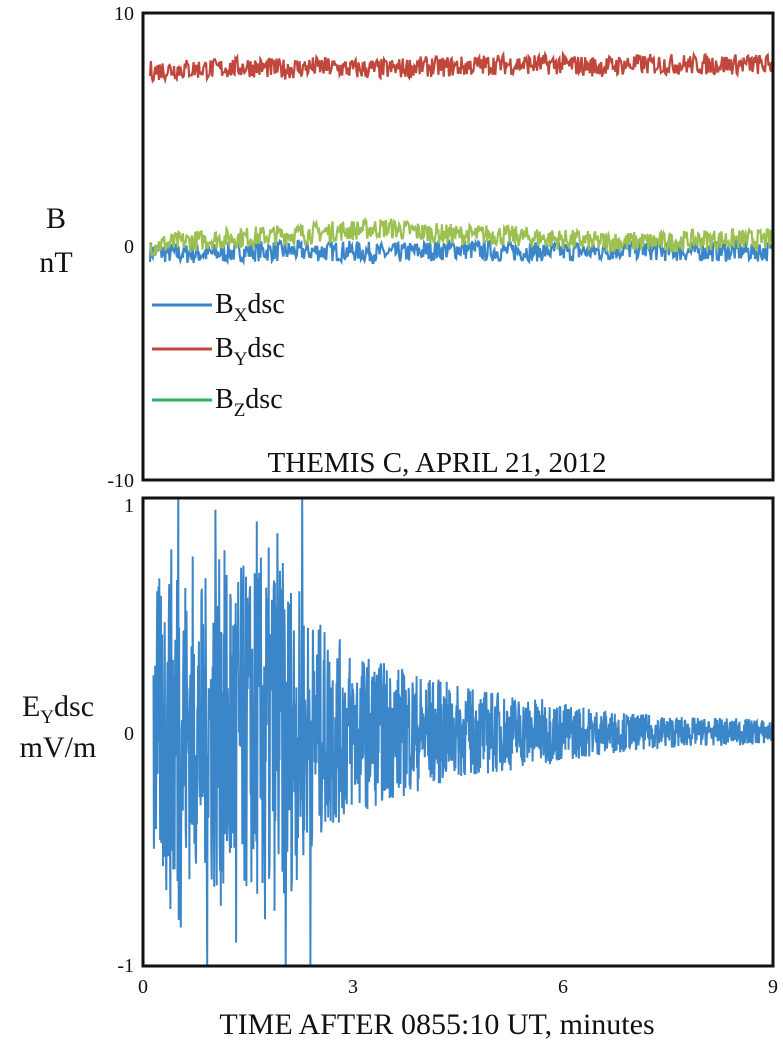 This screenshot has height=1044, width=783. What do you see at coordinates (129, 247) in the screenshot?
I see `top-ytick-zero: 0` at bounding box center [129, 247].